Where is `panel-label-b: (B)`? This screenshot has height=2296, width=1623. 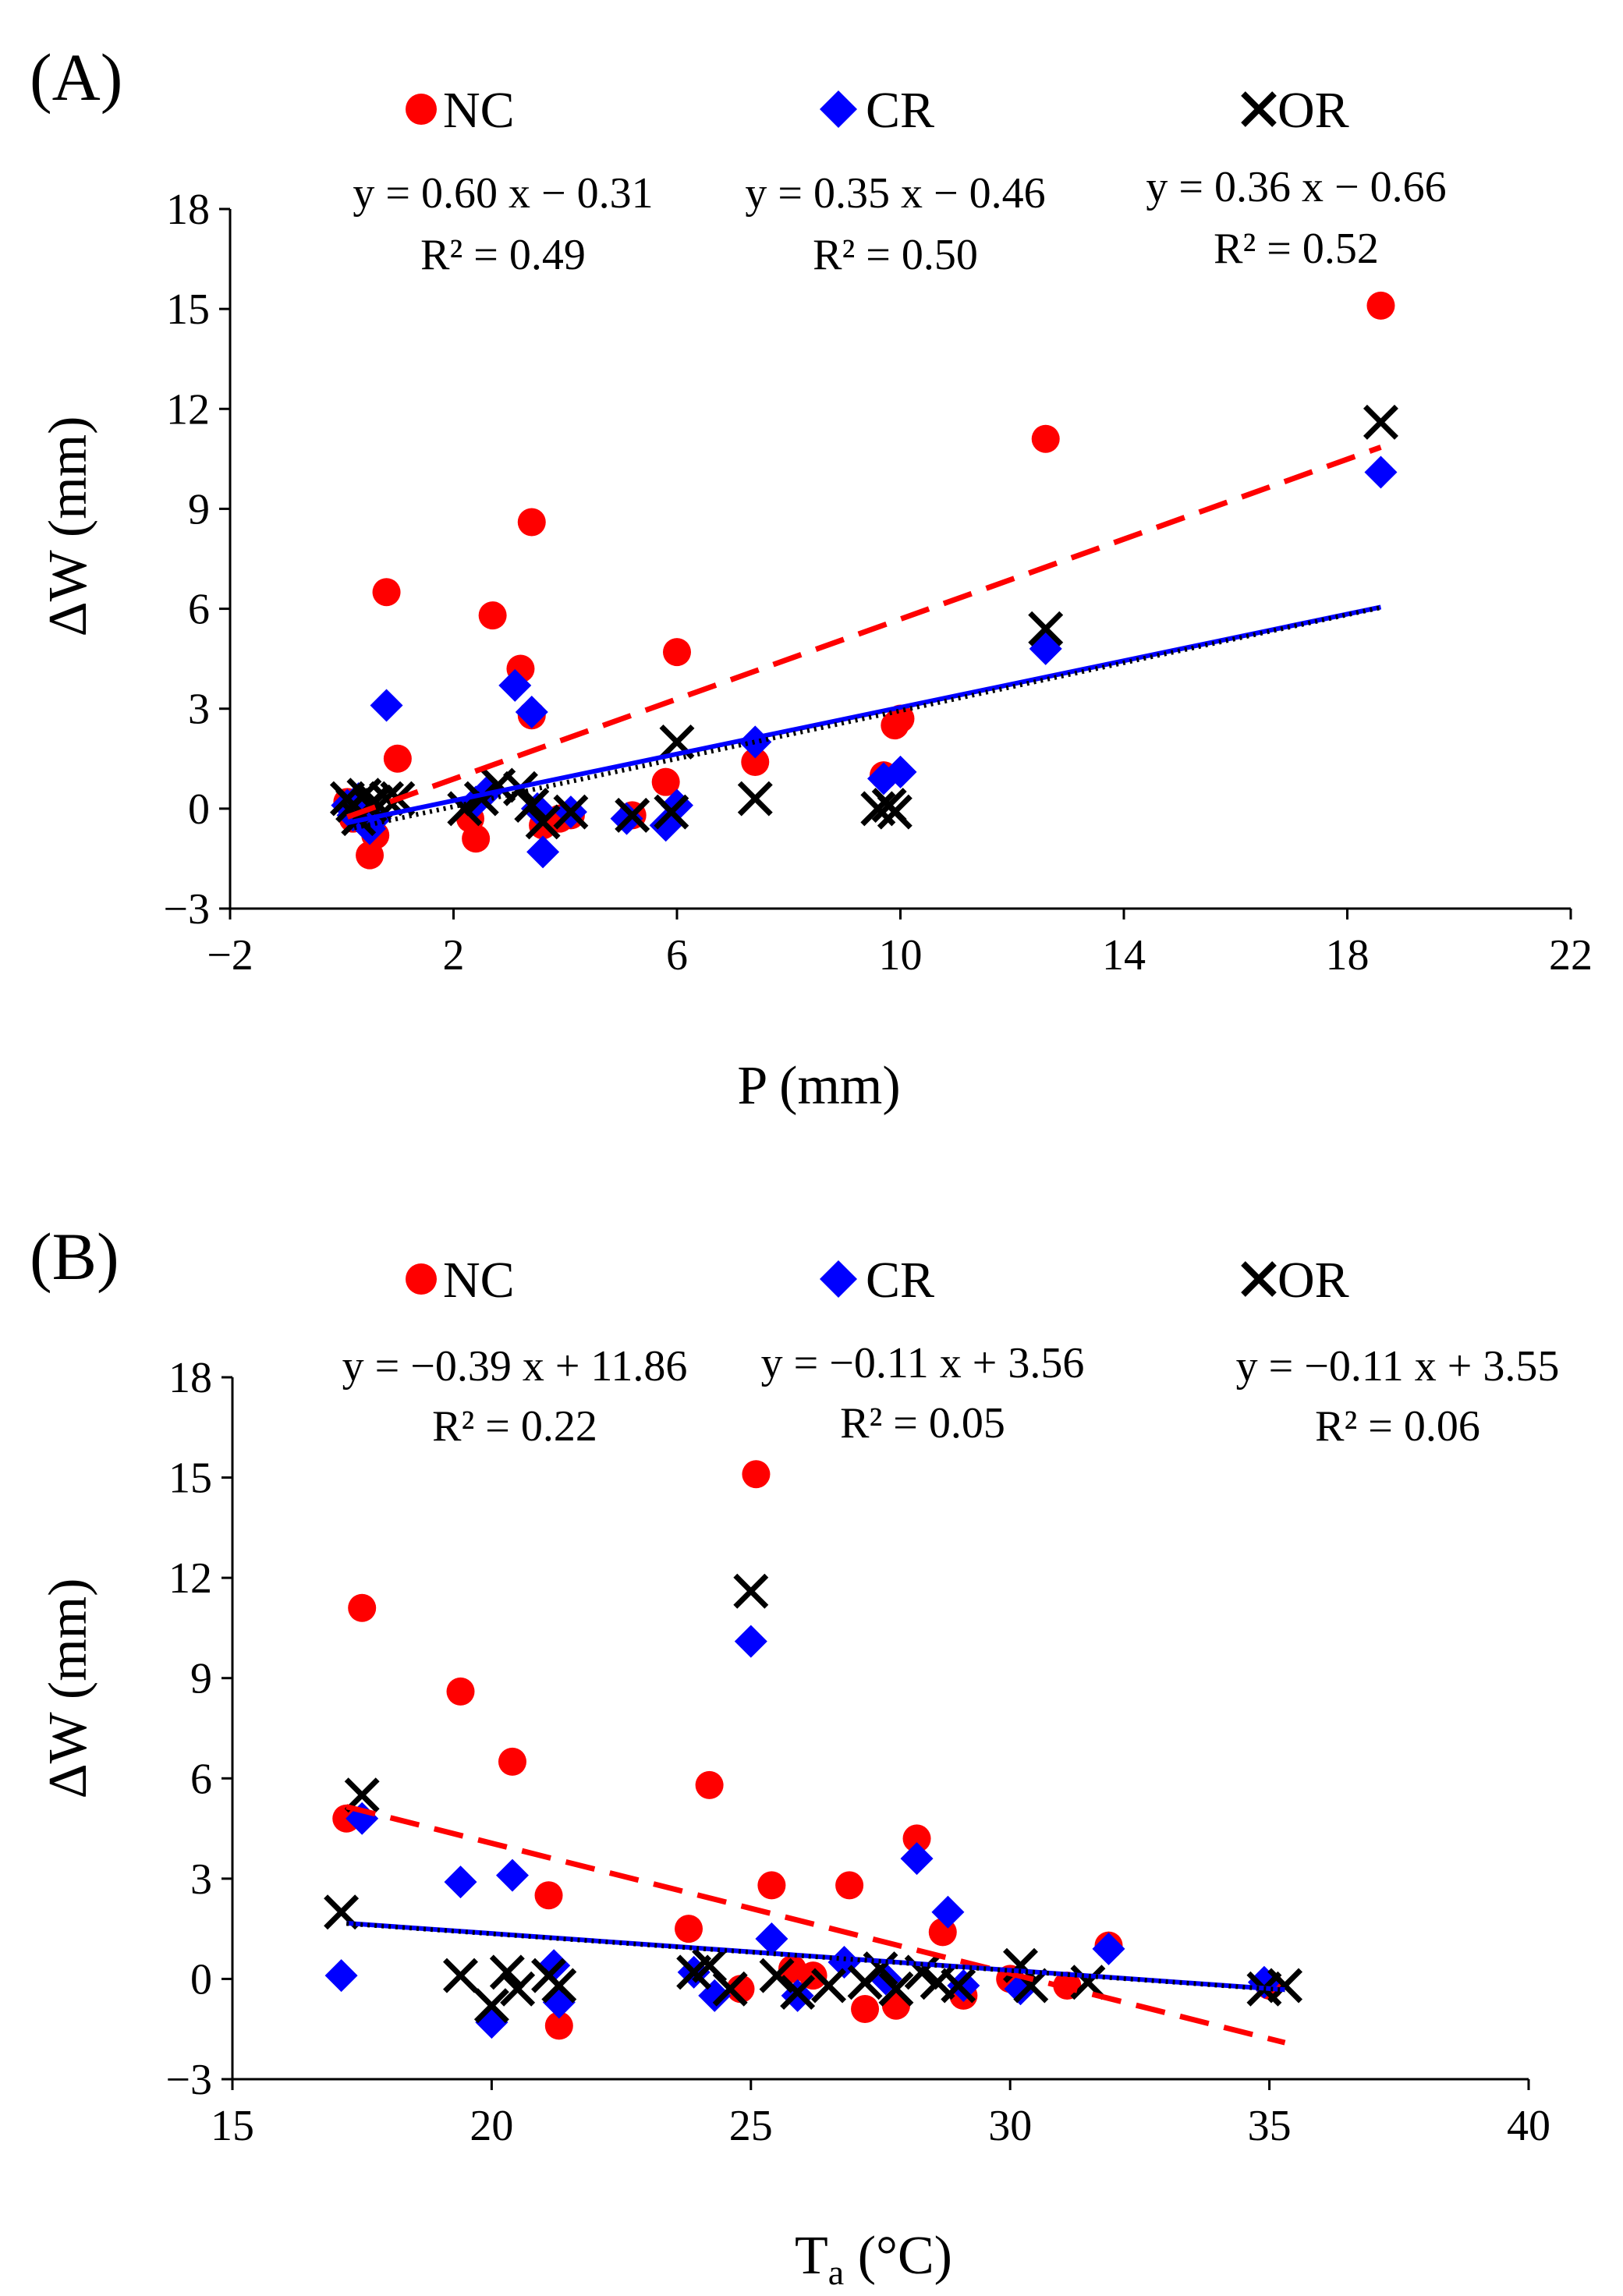 panel-label-b: (B) is located at coordinates (74, 1256).